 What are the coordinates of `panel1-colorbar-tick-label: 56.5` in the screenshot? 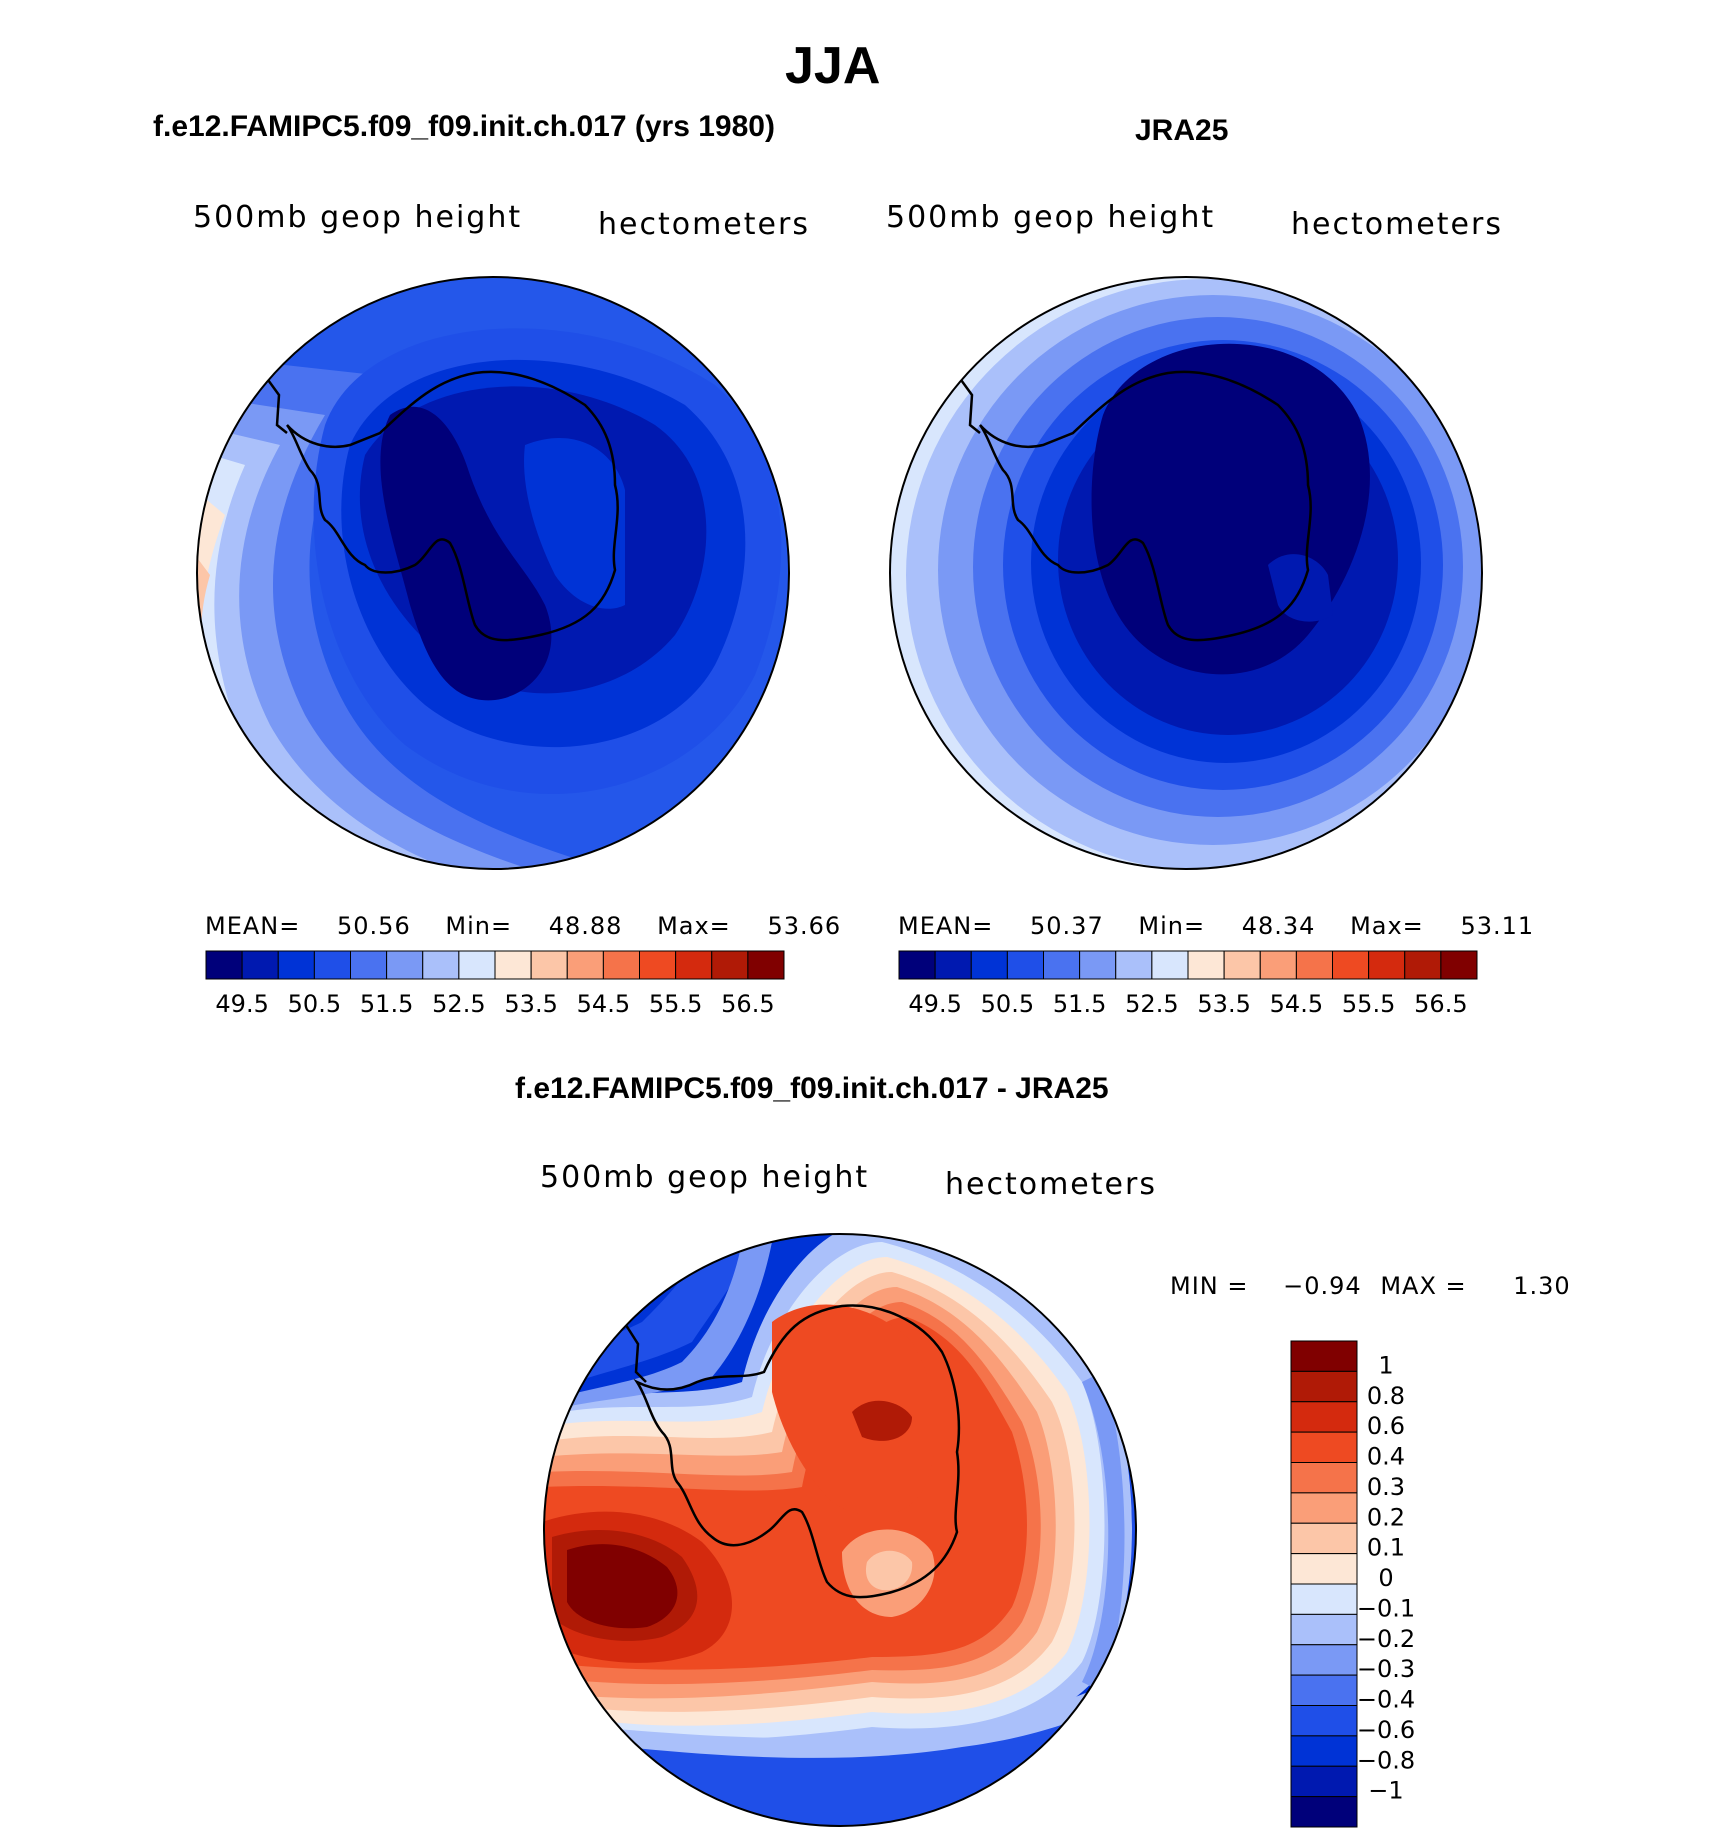 It's located at (747, 1004).